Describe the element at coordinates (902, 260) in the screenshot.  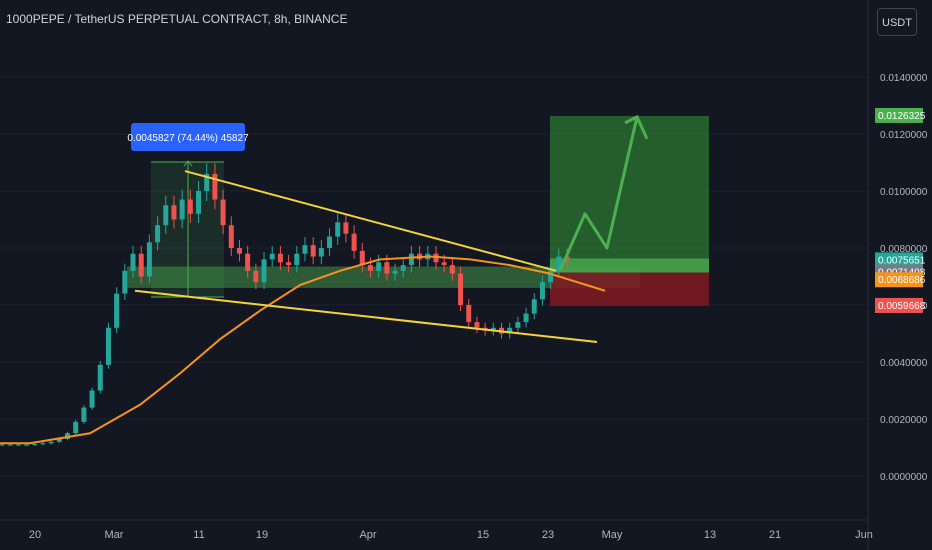
I see `price-badge-label: 0.0075651` at that location.